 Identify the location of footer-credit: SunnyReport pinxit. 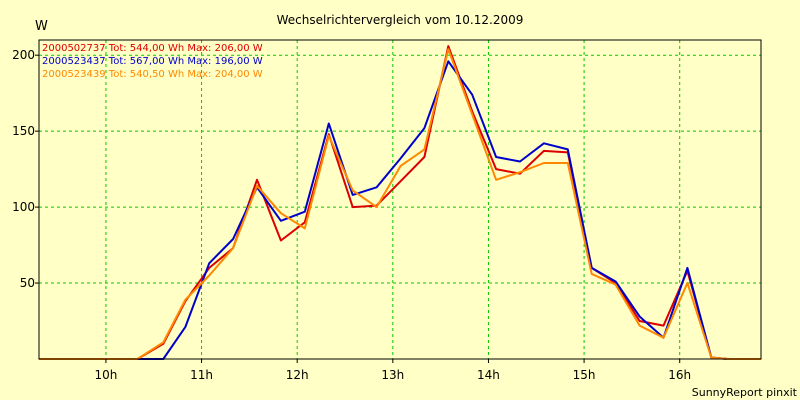
(745, 392).